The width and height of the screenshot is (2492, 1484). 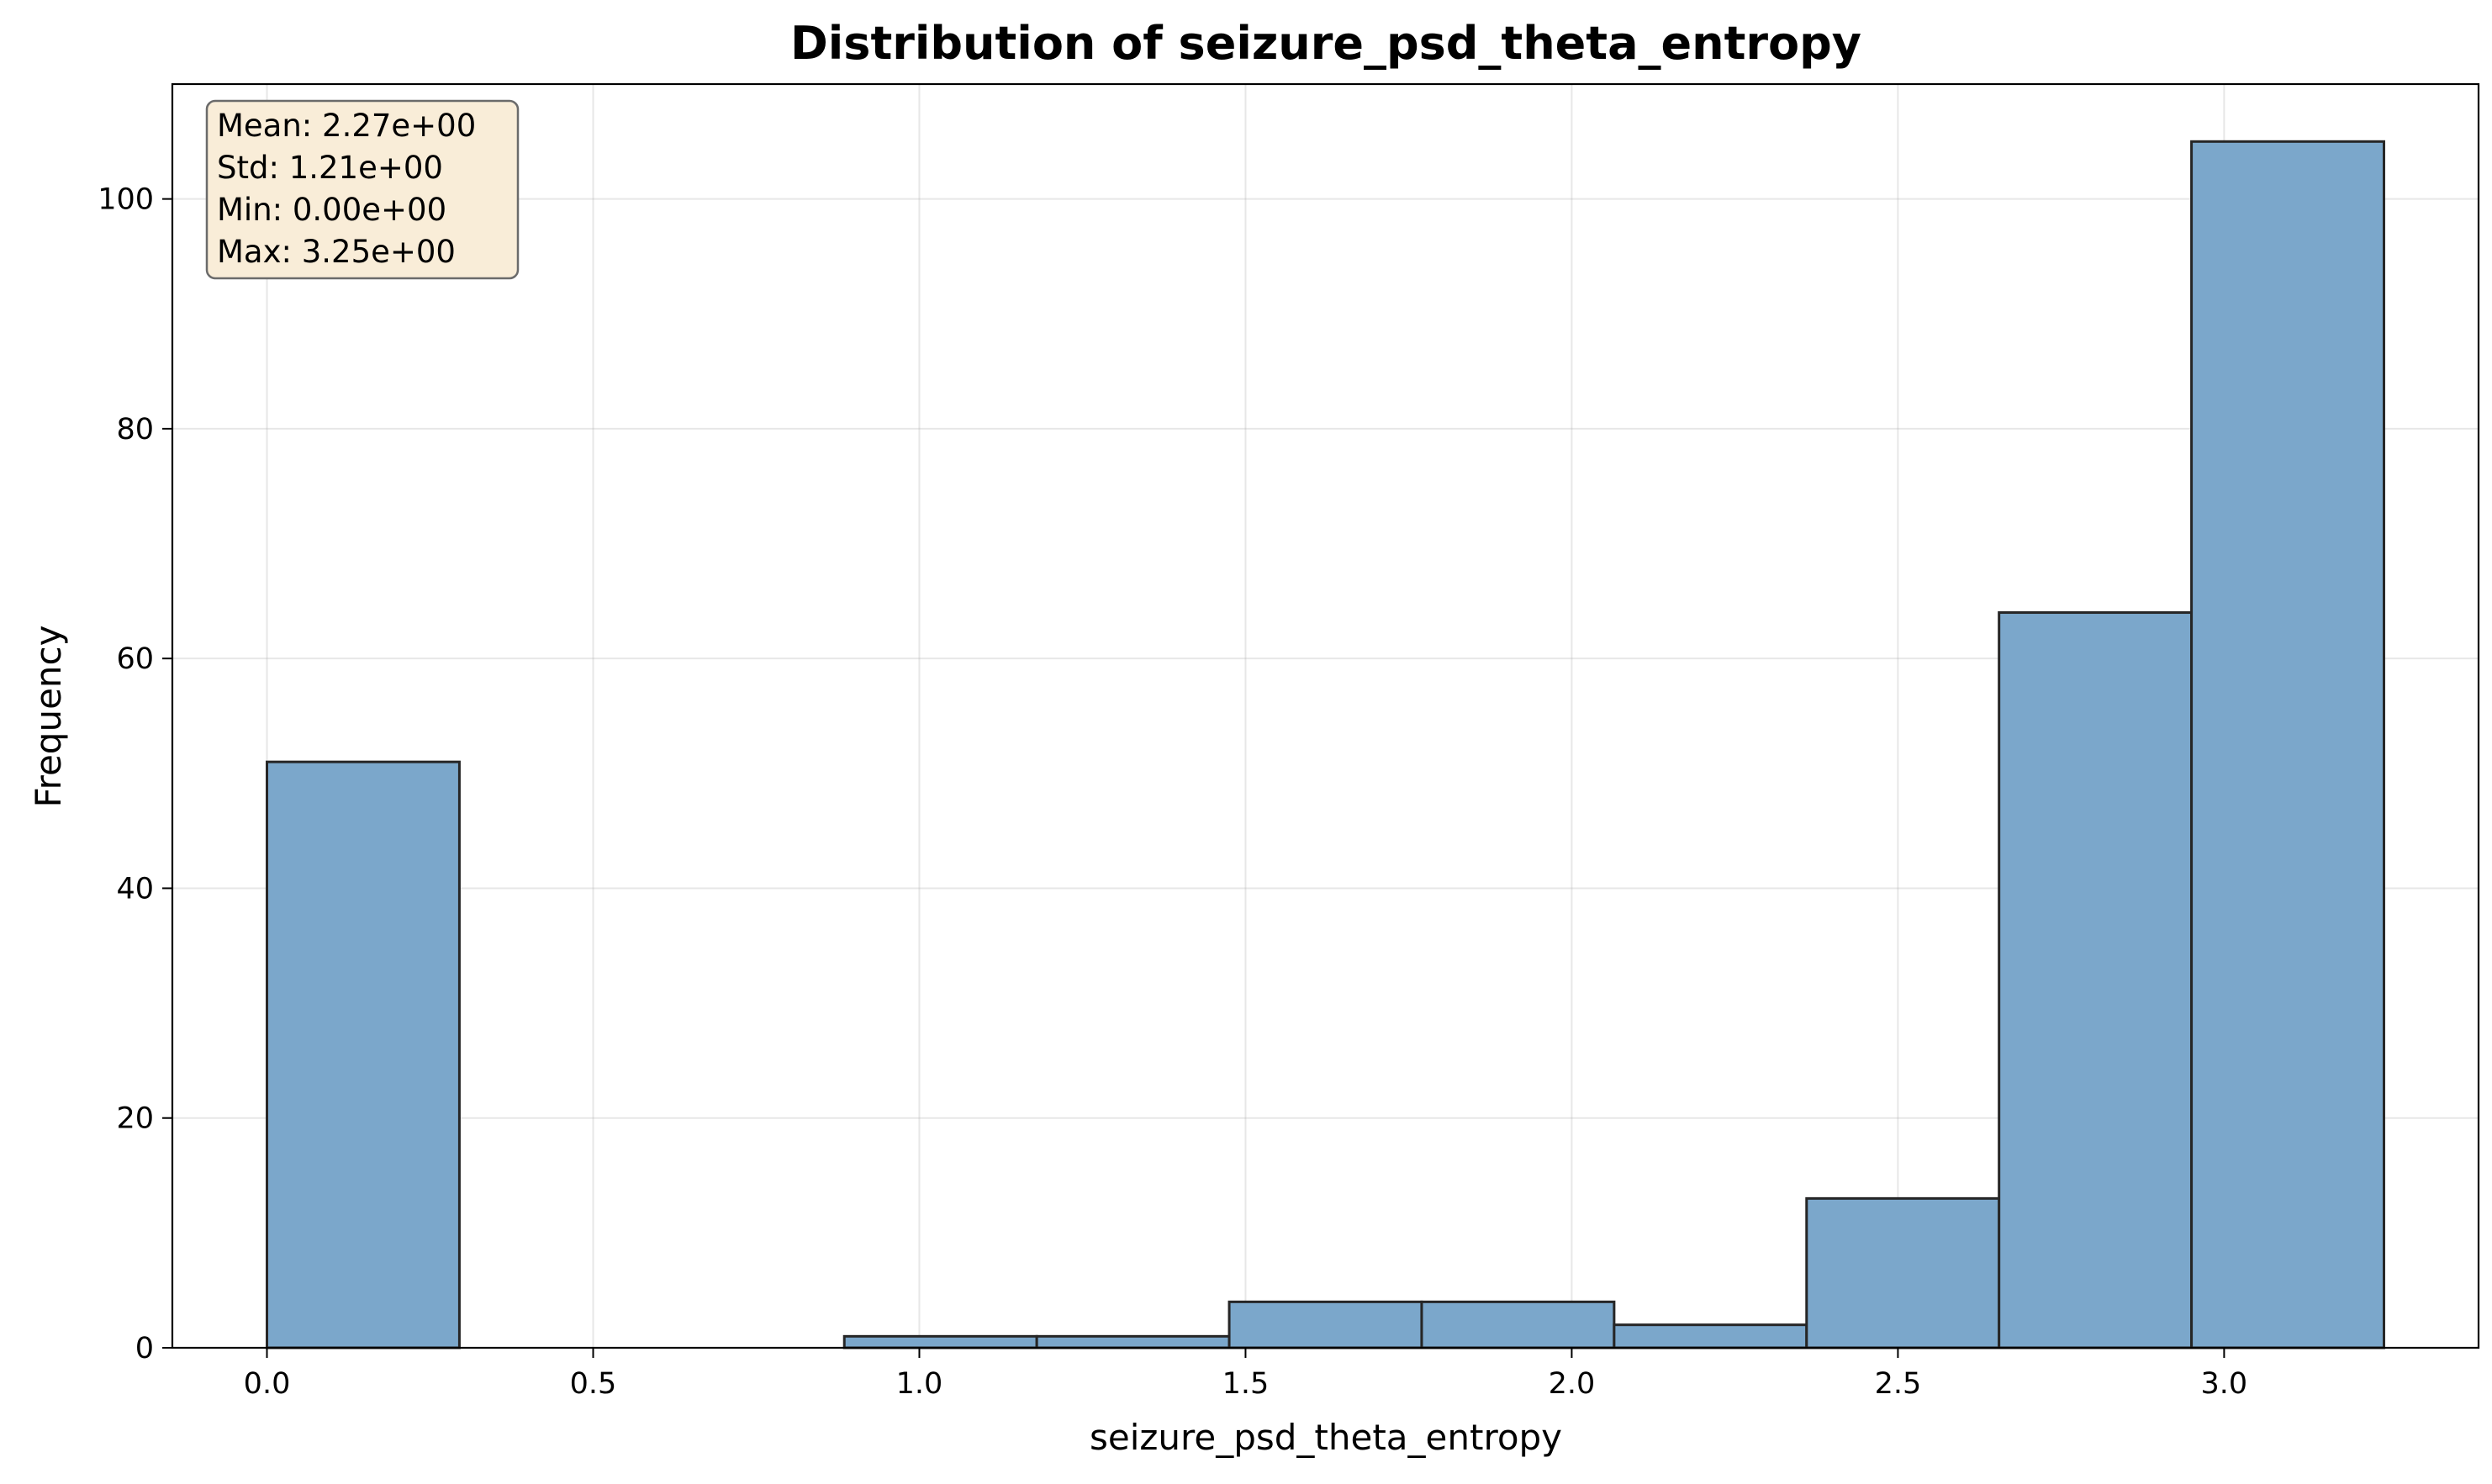 I want to click on y-axis-ticks: 0 20 40 60 80 100, so click(x=135, y=774).